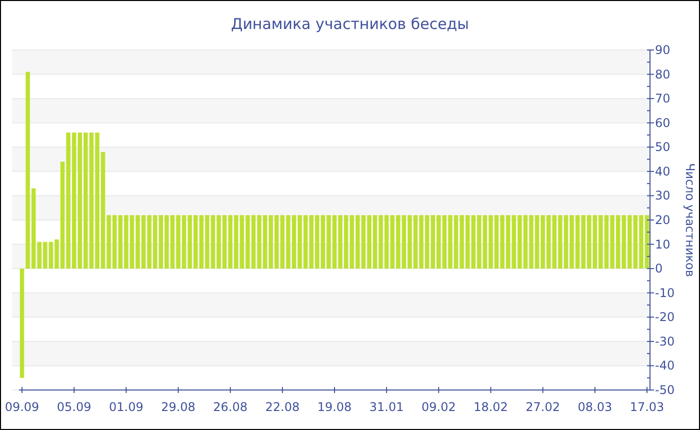 Image resolution: width=700 pixels, height=430 pixels. I want to click on y-tick-label: 20, so click(662, 220).